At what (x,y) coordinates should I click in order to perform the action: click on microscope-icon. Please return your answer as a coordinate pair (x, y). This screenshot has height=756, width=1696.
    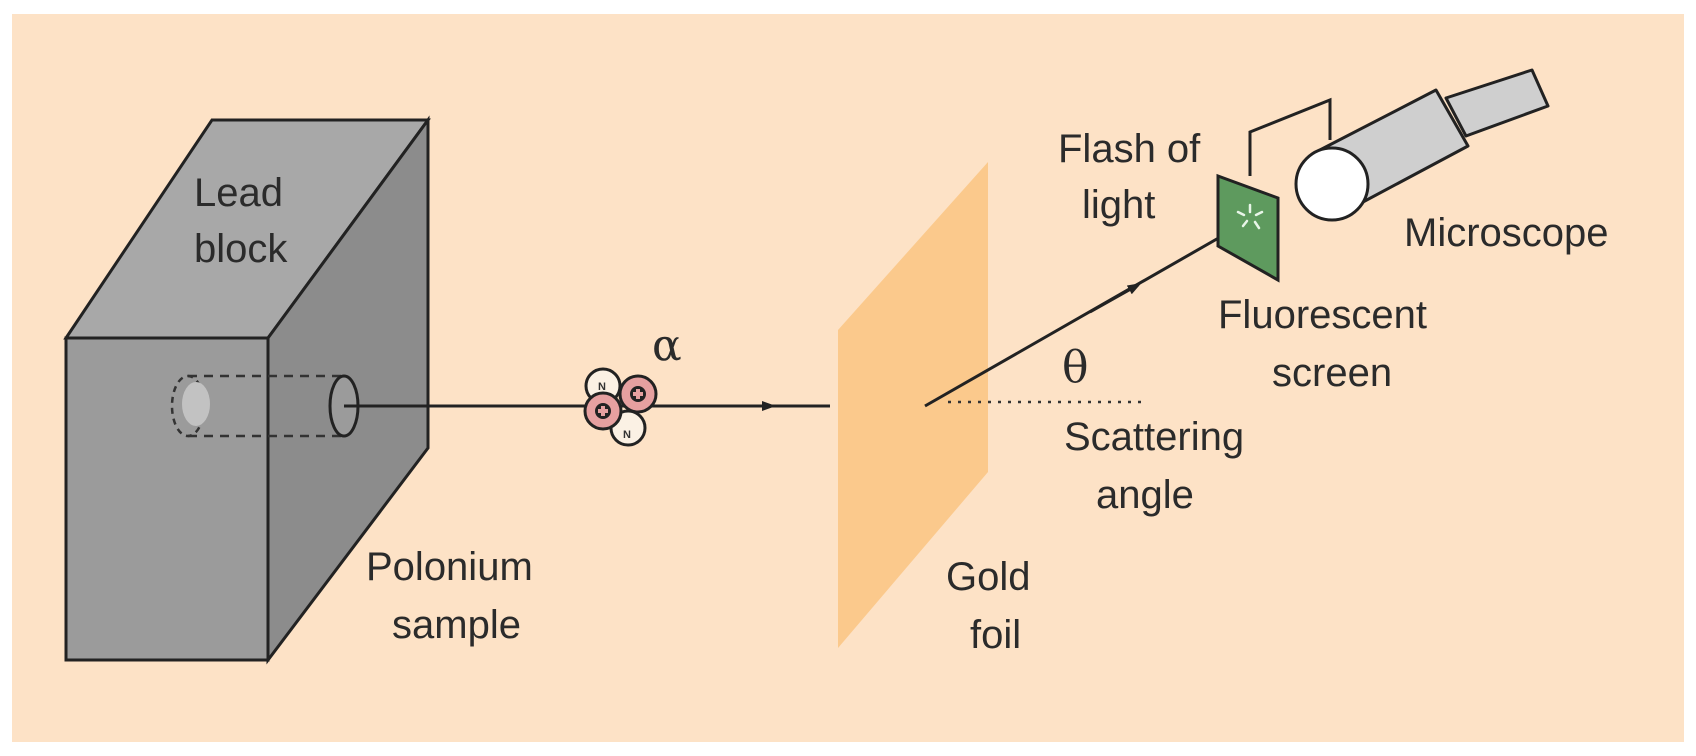
    Looking at the image, I should click on (1422, 145).